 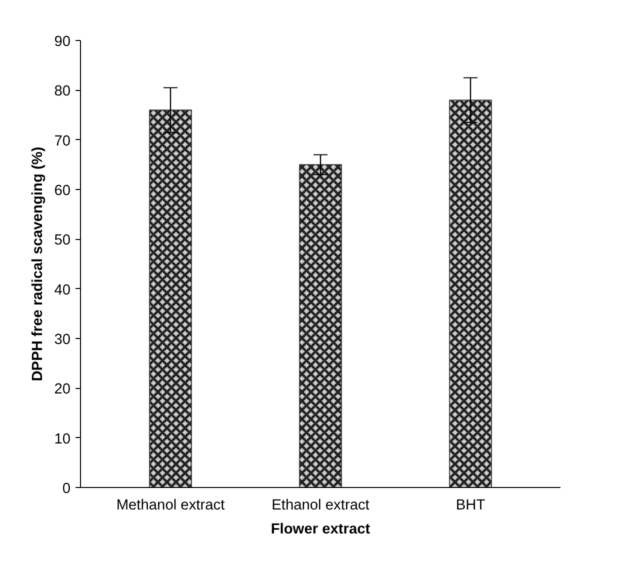 What do you see at coordinates (321, 506) in the screenshot?
I see `x-tick-label: Ethanol extract` at bounding box center [321, 506].